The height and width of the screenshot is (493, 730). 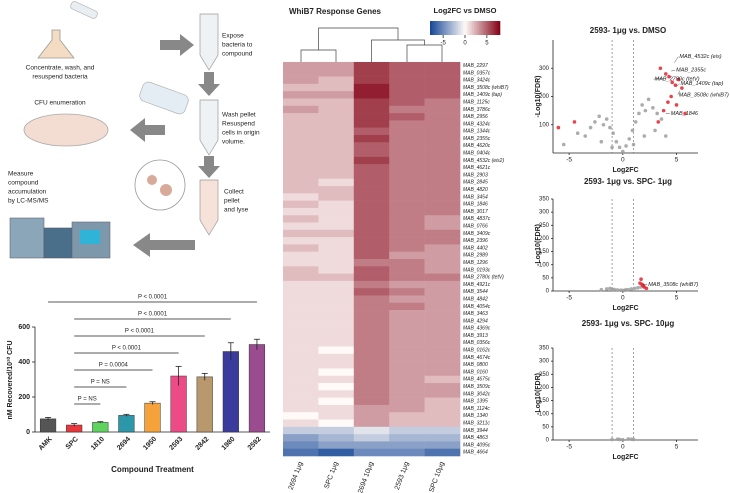 What do you see at coordinates (475, 117) in the screenshot?
I see `row-label: MAB_2956` at bounding box center [475, 117].